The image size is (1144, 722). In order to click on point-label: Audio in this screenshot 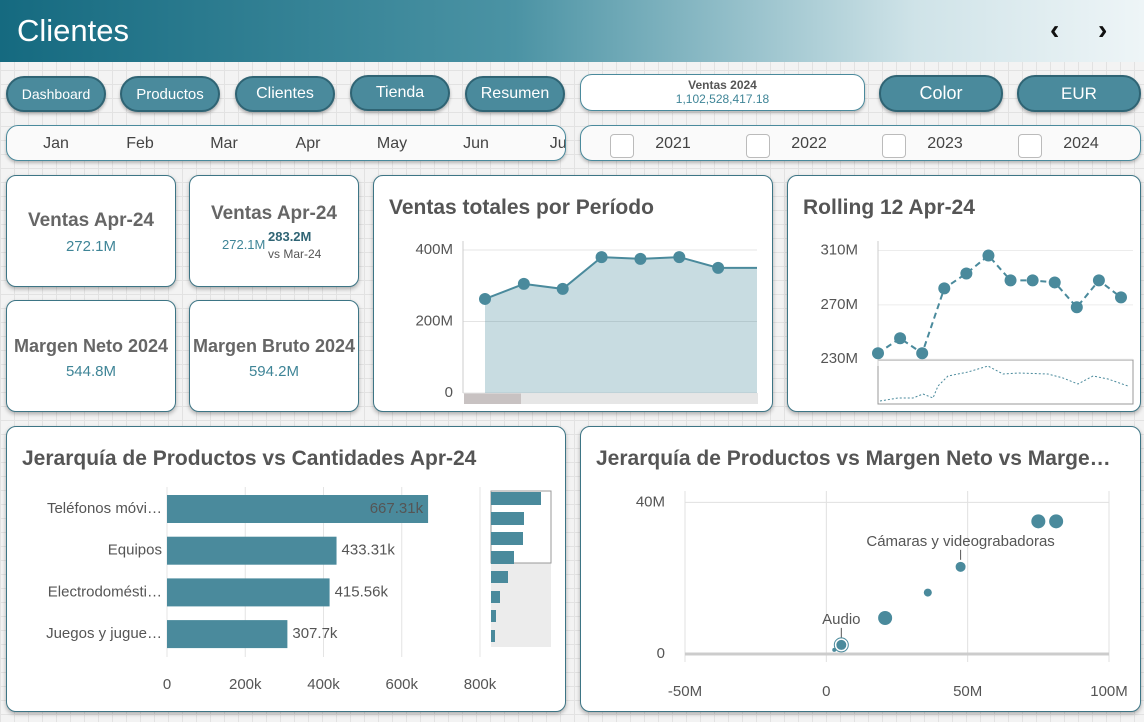, I will do `click(841, 619)`.